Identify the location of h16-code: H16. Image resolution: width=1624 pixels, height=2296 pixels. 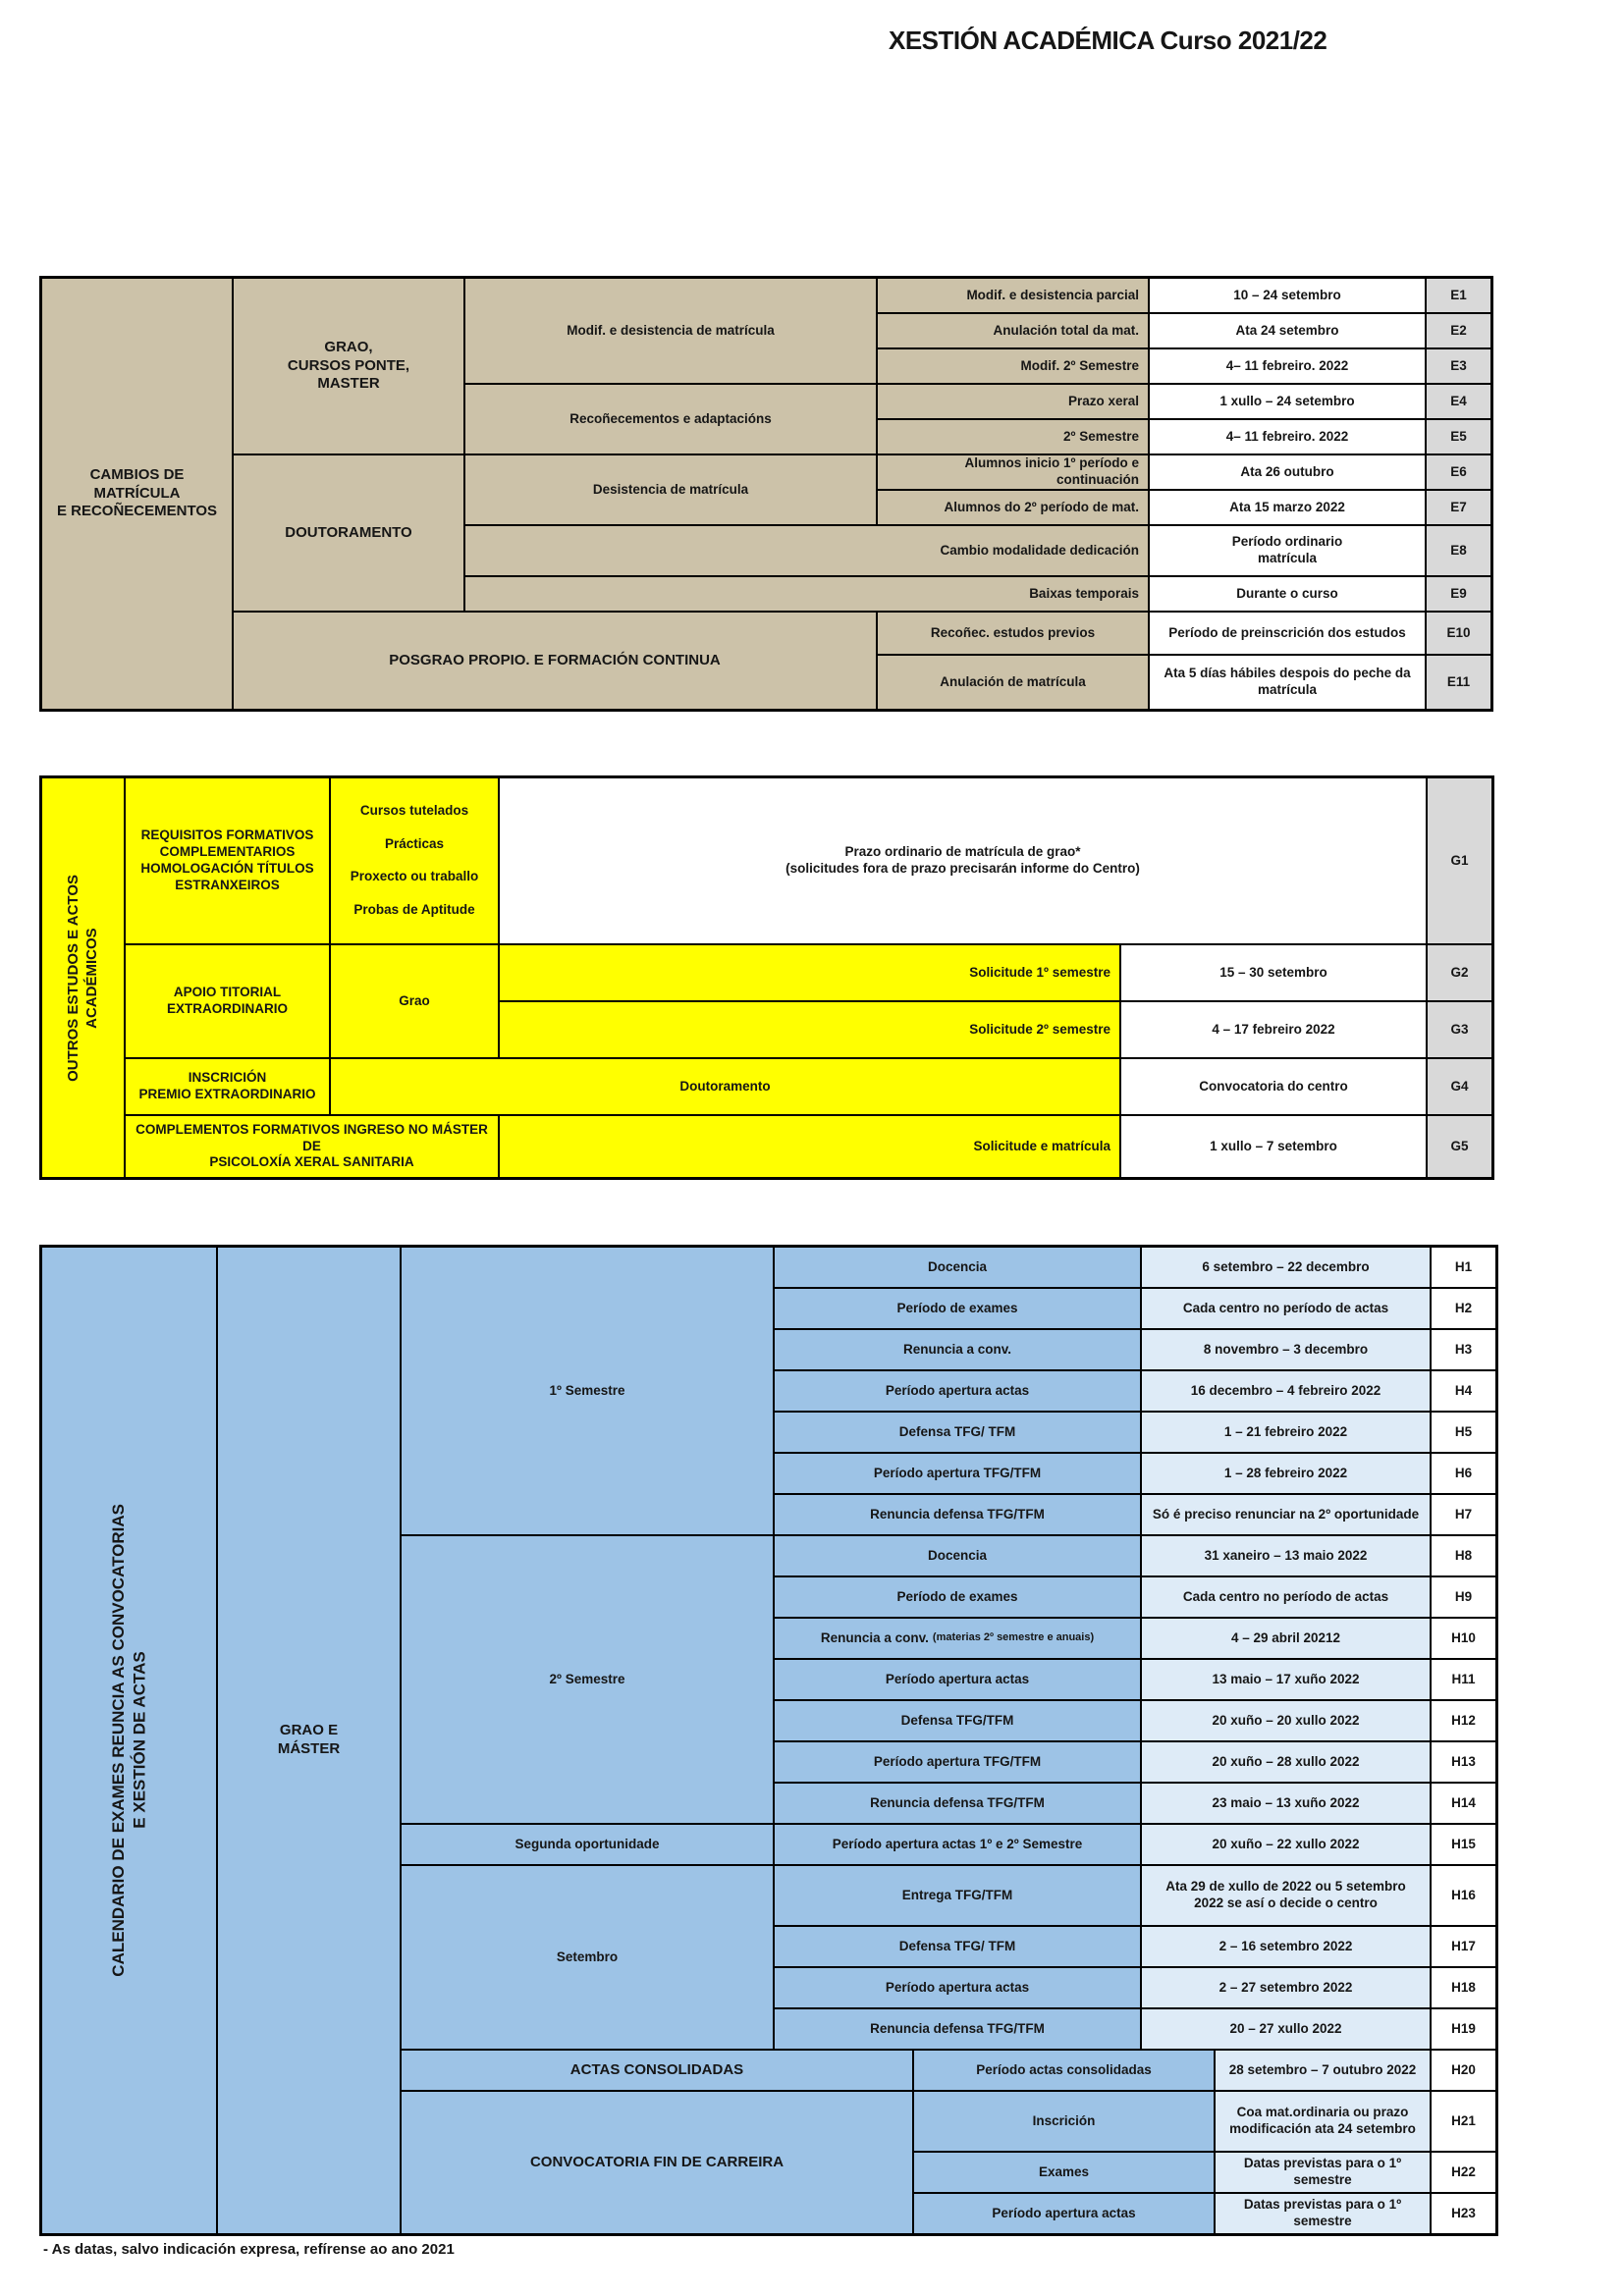
(1463, 1895).